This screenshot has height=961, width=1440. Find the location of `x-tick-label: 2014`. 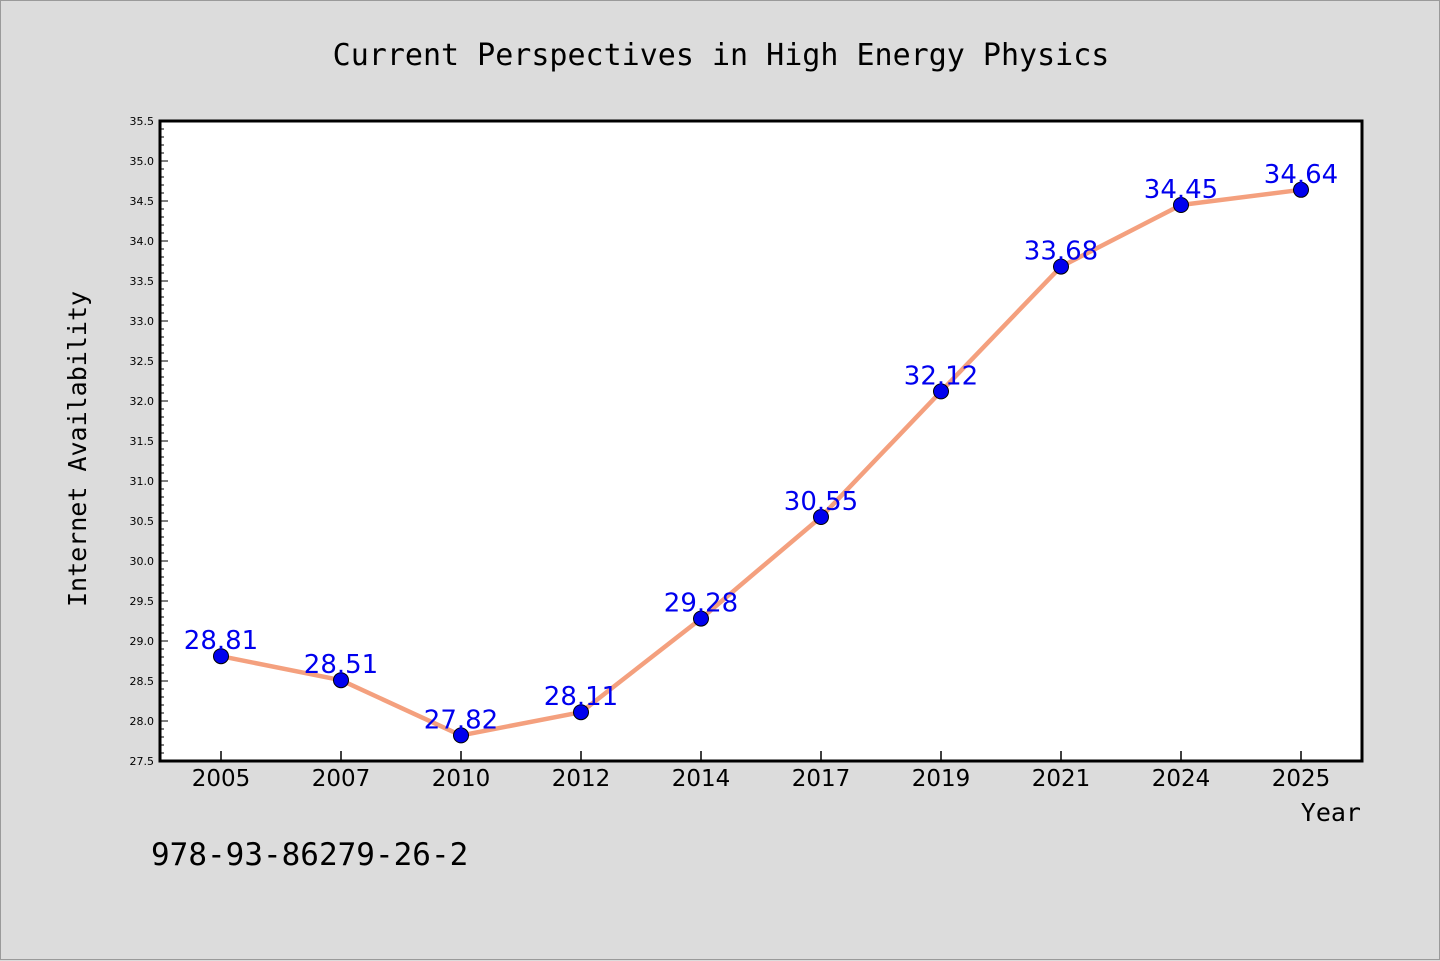

x-tick-label: 2014 is located at coordinates (701, 779).